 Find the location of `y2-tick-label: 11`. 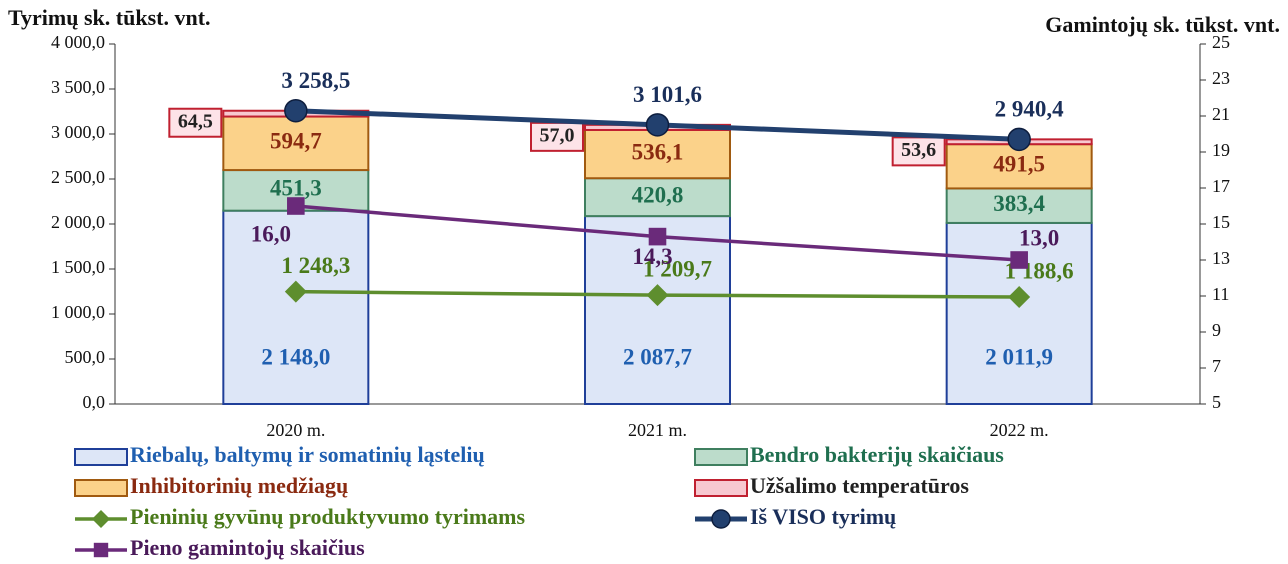

y2-tick-label: 11 is located at coordinates (1220, 294).